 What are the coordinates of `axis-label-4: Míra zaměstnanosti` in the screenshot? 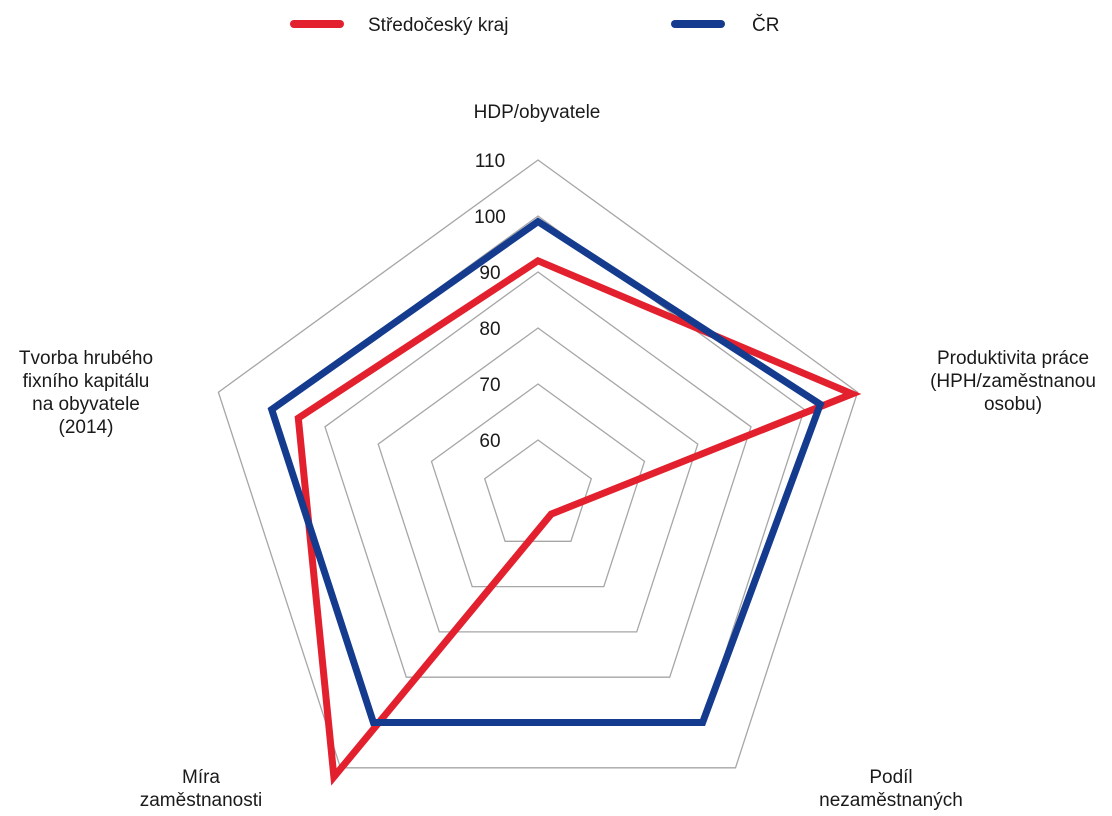 It's located at (201, 789).